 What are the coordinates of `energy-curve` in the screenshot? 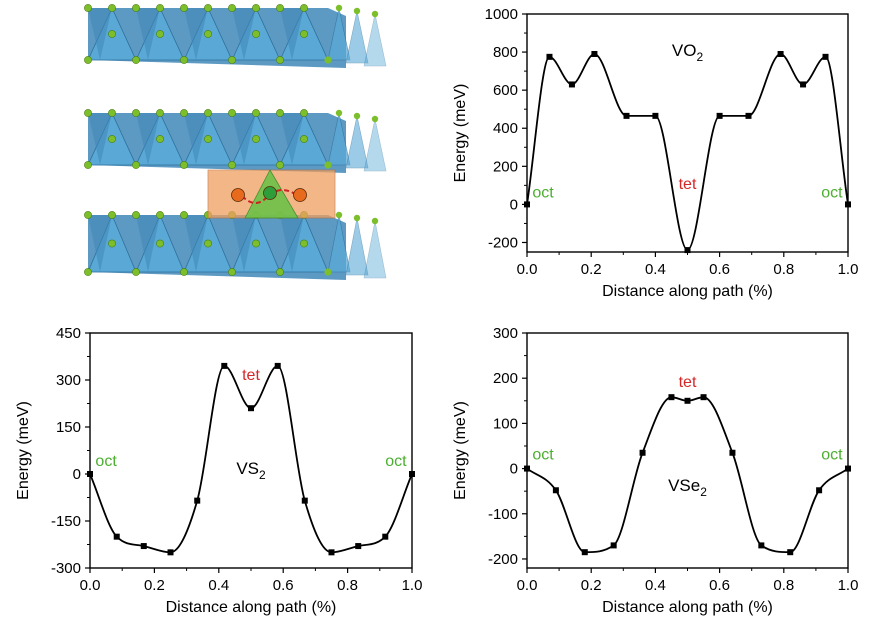 It's located at (687, 152).